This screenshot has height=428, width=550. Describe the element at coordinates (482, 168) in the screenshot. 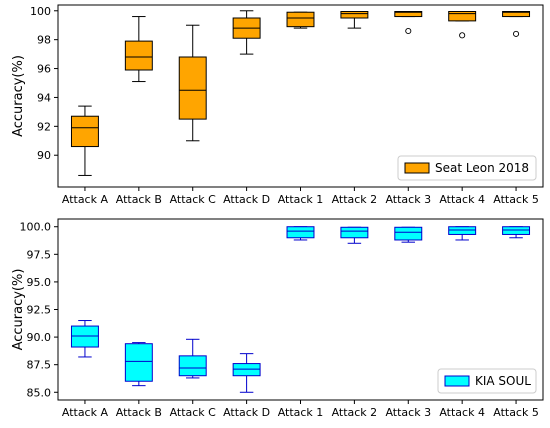

I see `legend-label: Seat Leon 2018` at that location.